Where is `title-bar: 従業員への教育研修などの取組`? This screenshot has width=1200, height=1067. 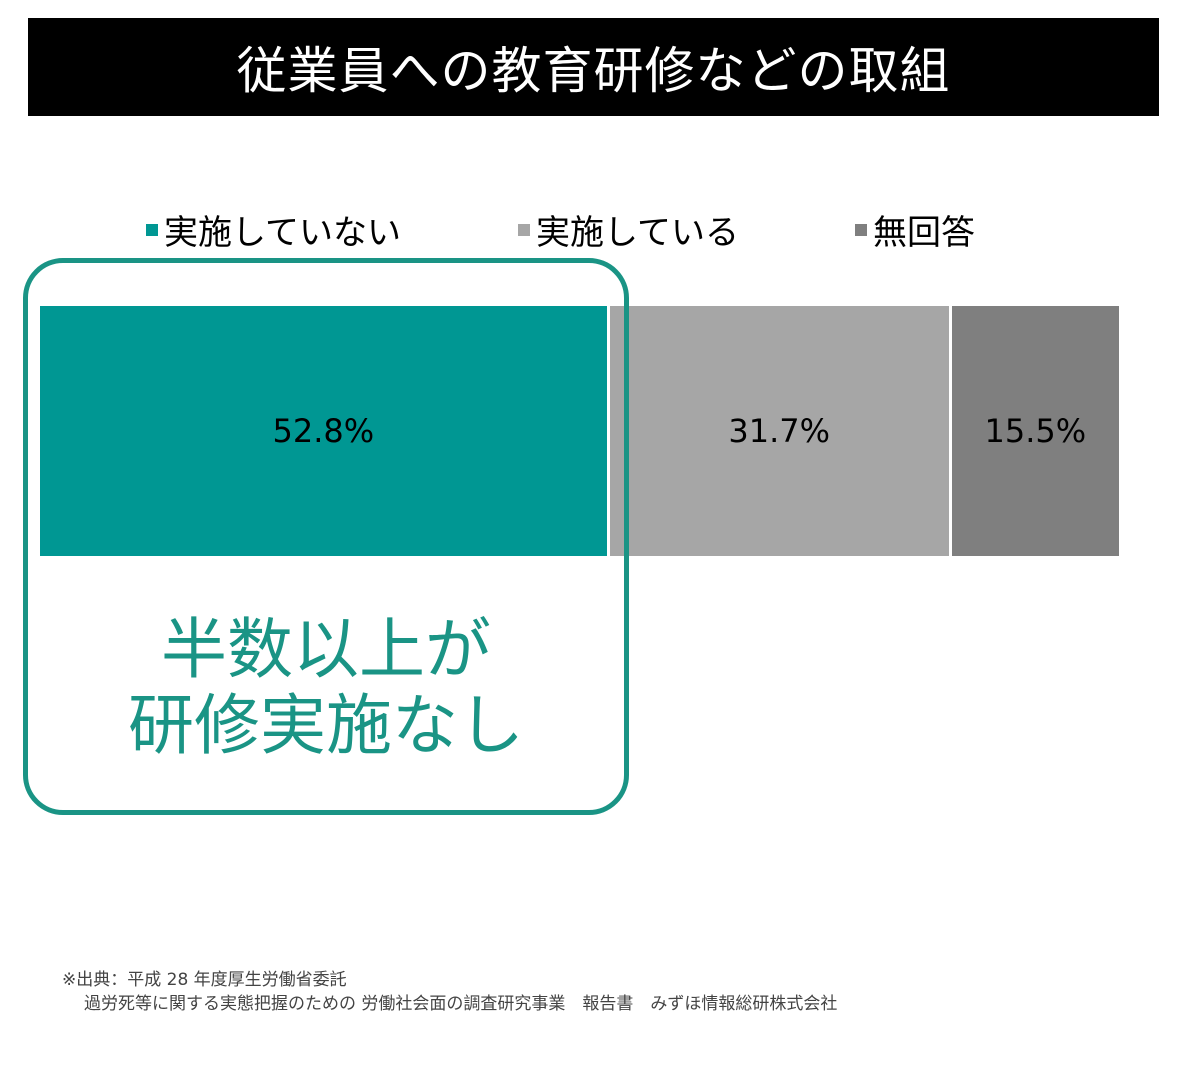 title-bar: 従業員への教育研修などの取組 is located at coordinates (593, 67).